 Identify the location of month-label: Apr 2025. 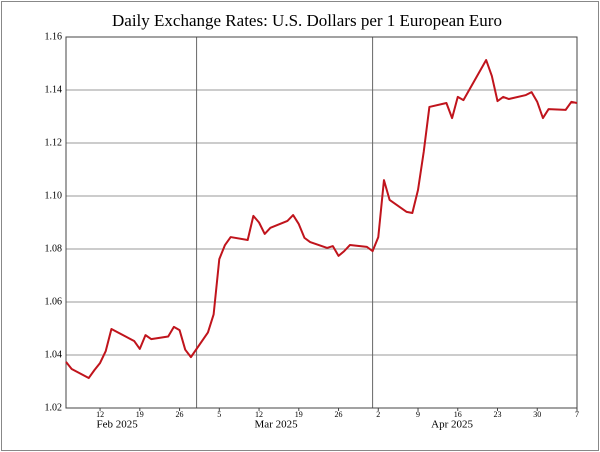
(452, 425).